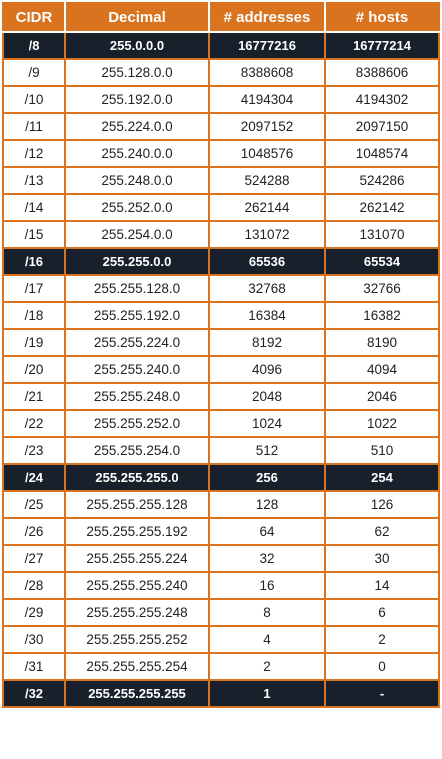 This screenshot has height=759, width=442. What do you see at coordinates (137, 423) in the screenshot?
I see `cell-decimal: 255.255.252.0` at bounding box center [137, 423].